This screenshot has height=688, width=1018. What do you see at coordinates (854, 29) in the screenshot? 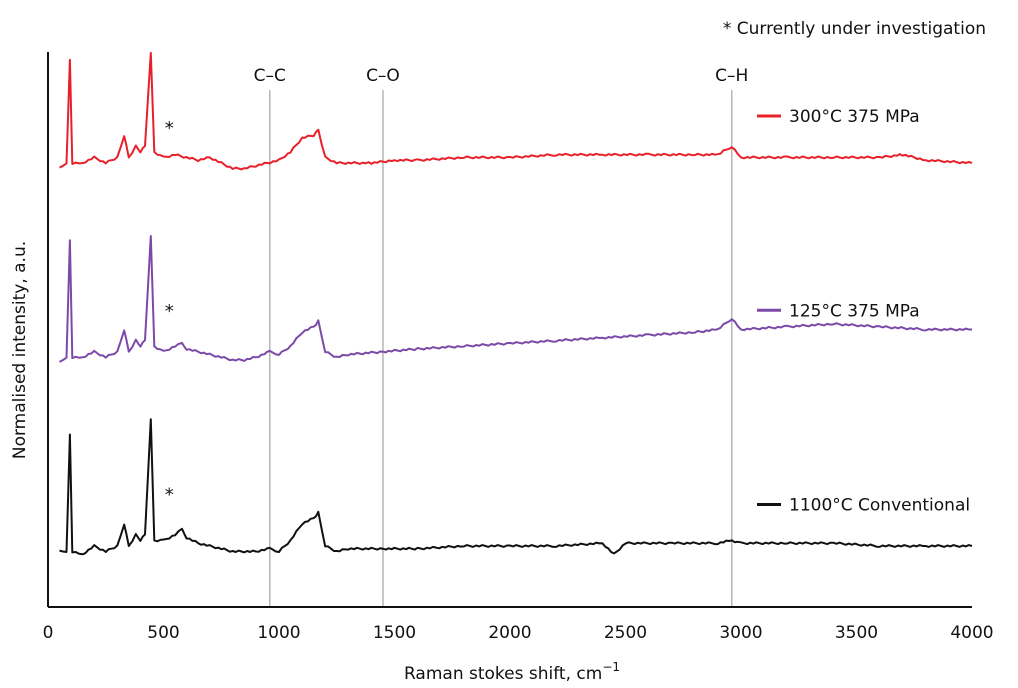
I see `footnote: * Currently under investigation` at bounding box center [854, 29].